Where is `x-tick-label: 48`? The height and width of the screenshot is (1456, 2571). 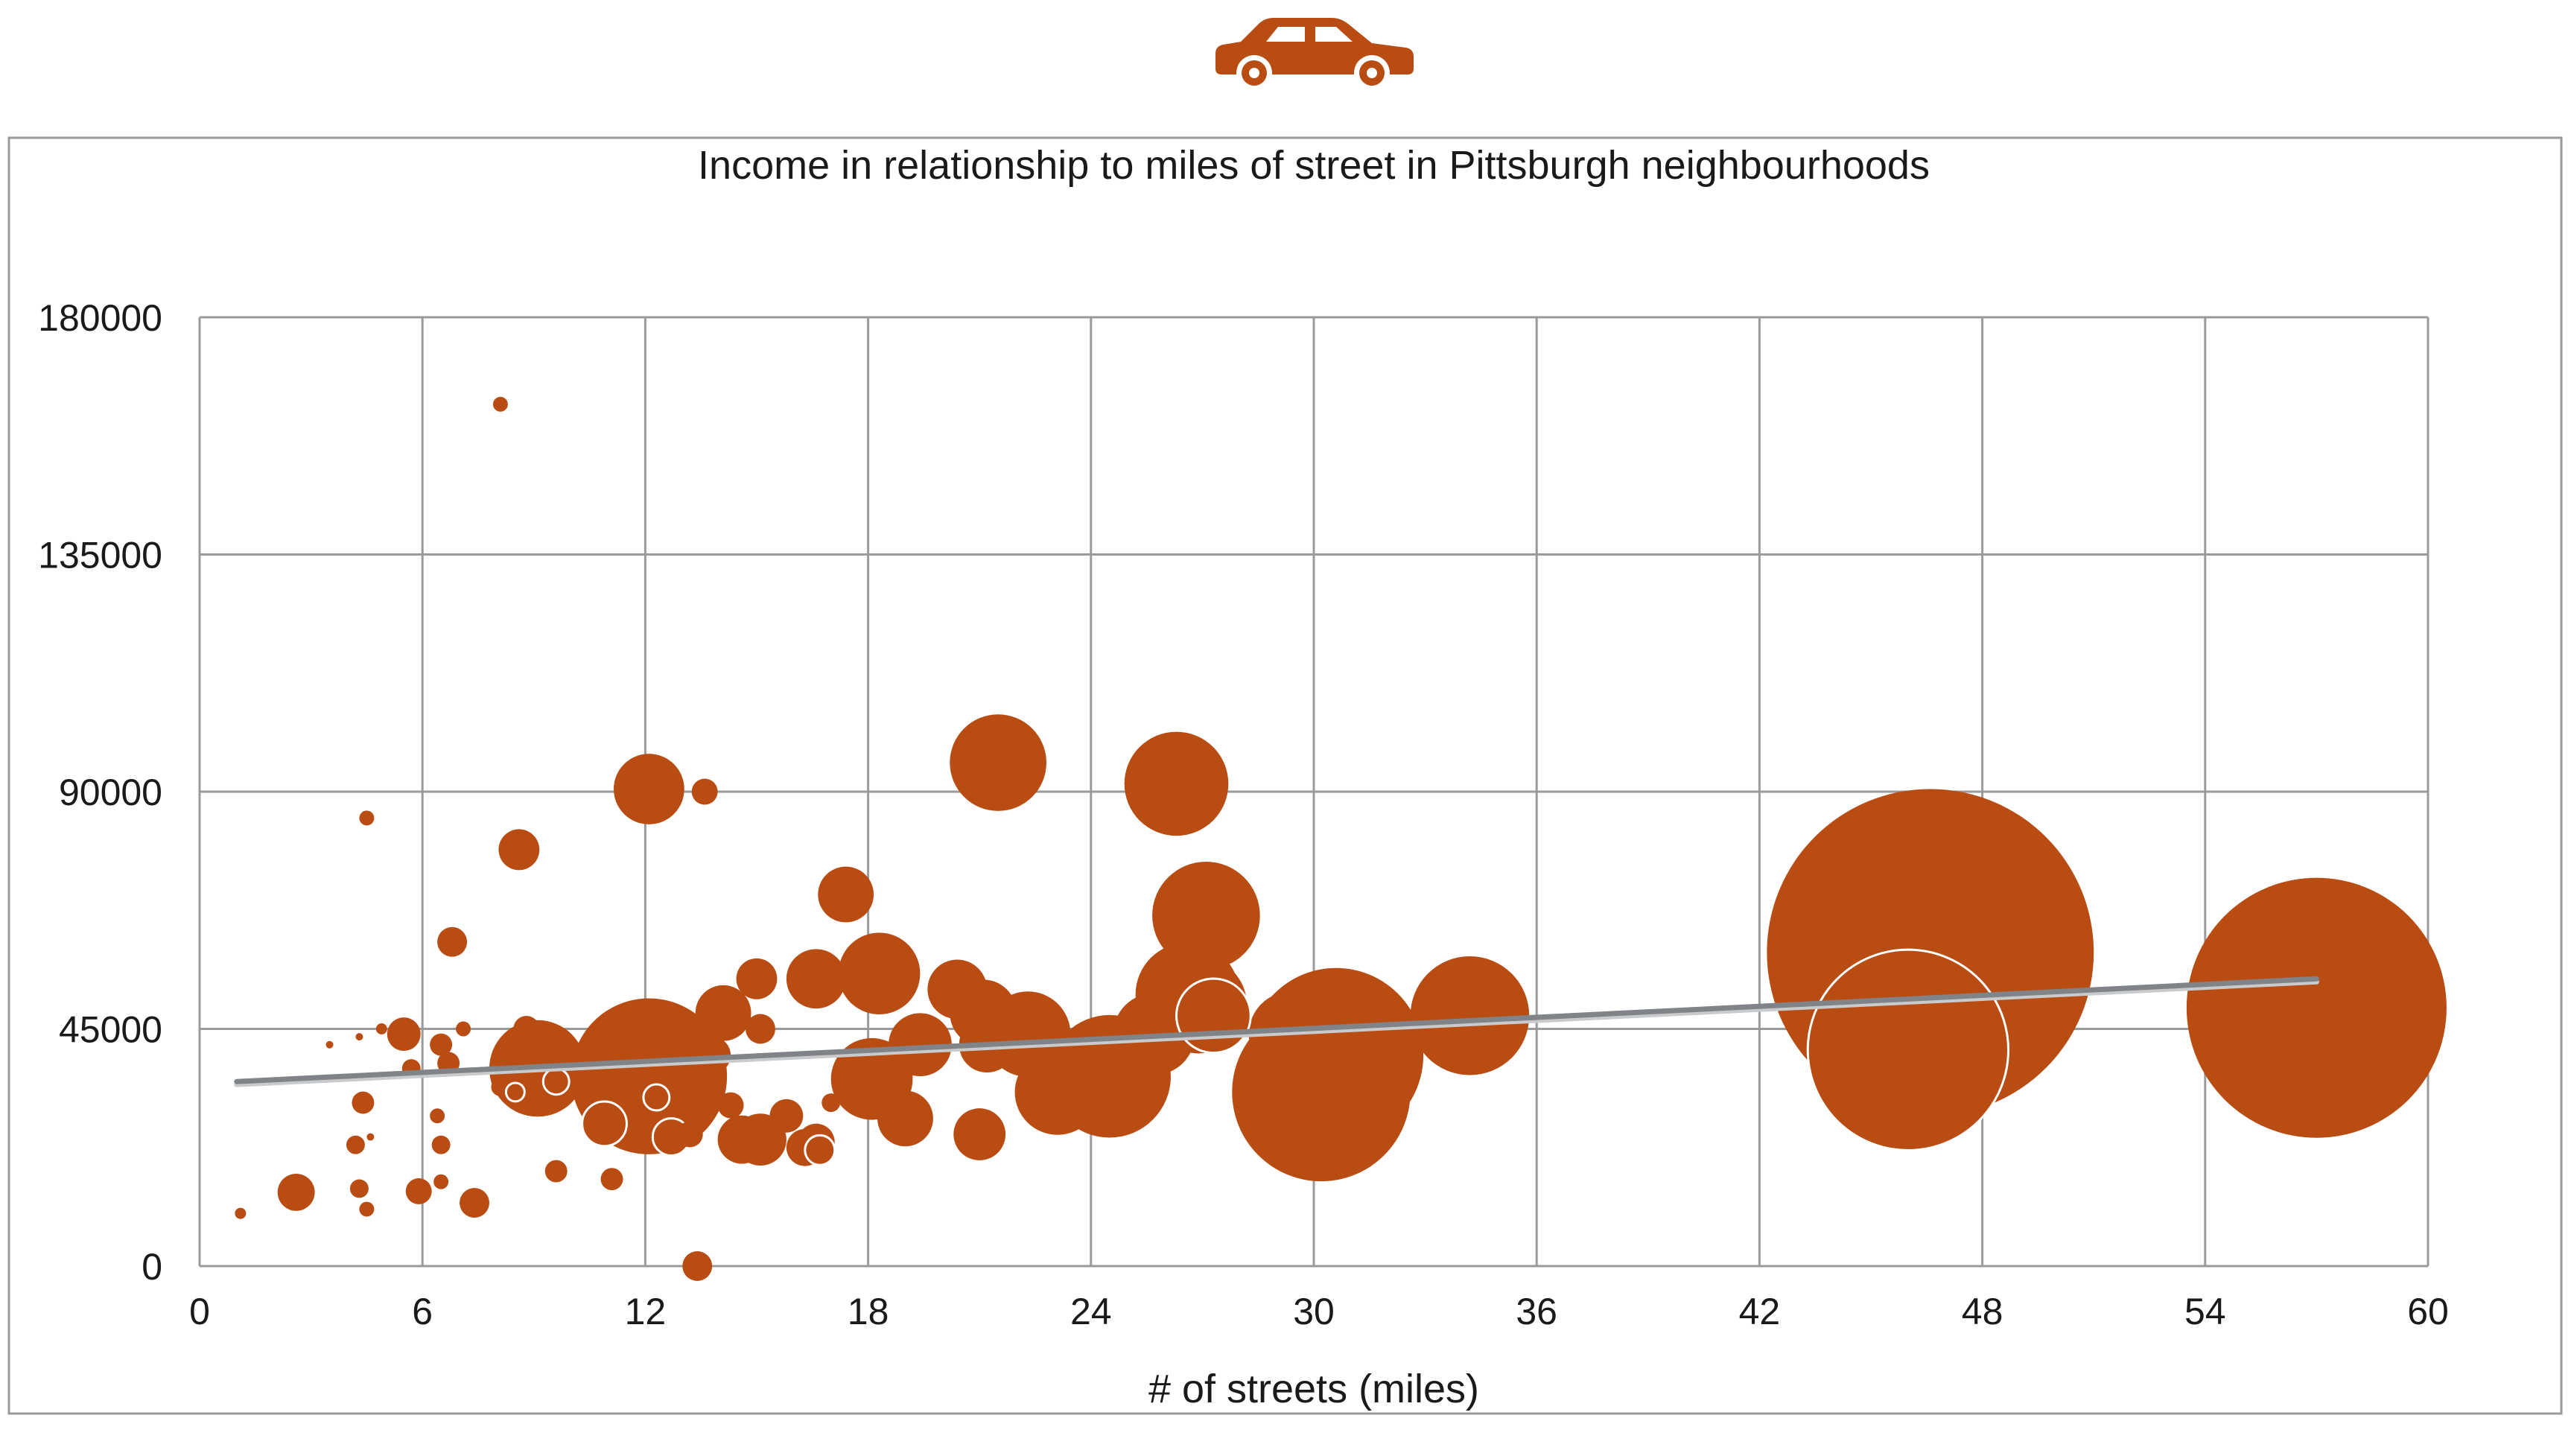
x-tick-label: 48 is located at coordinates (1982, 1311).